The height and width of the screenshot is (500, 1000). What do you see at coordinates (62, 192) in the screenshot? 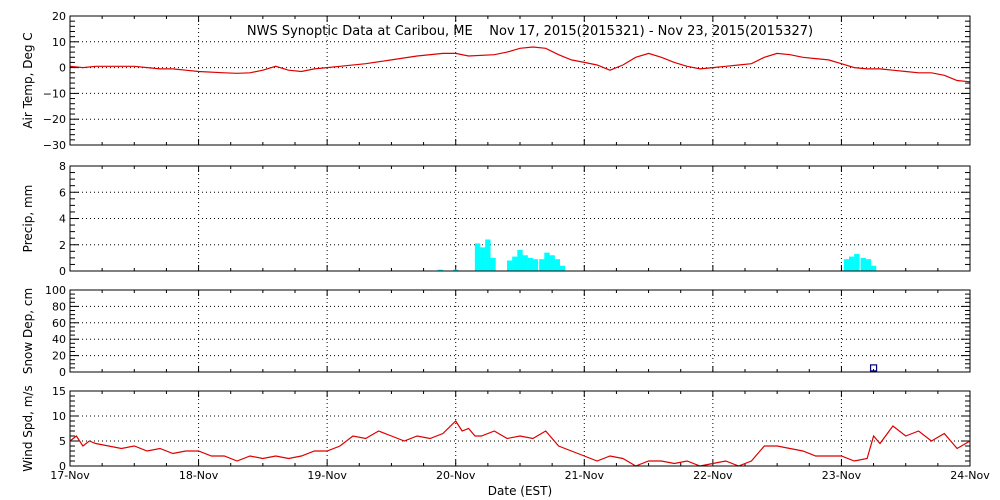
I see `y-tick-label: 6` at bounding box center [62, 192].